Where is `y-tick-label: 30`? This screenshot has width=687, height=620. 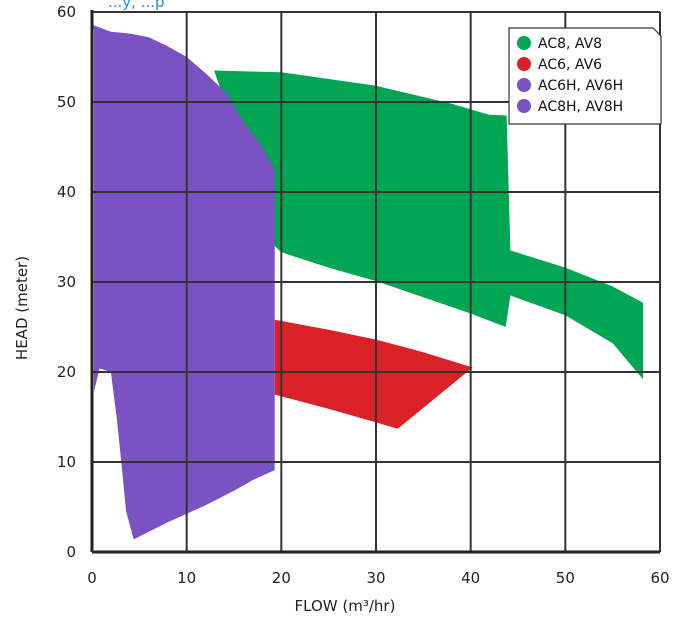 y-tick-label: 30 is located at coordinates (66, 282).